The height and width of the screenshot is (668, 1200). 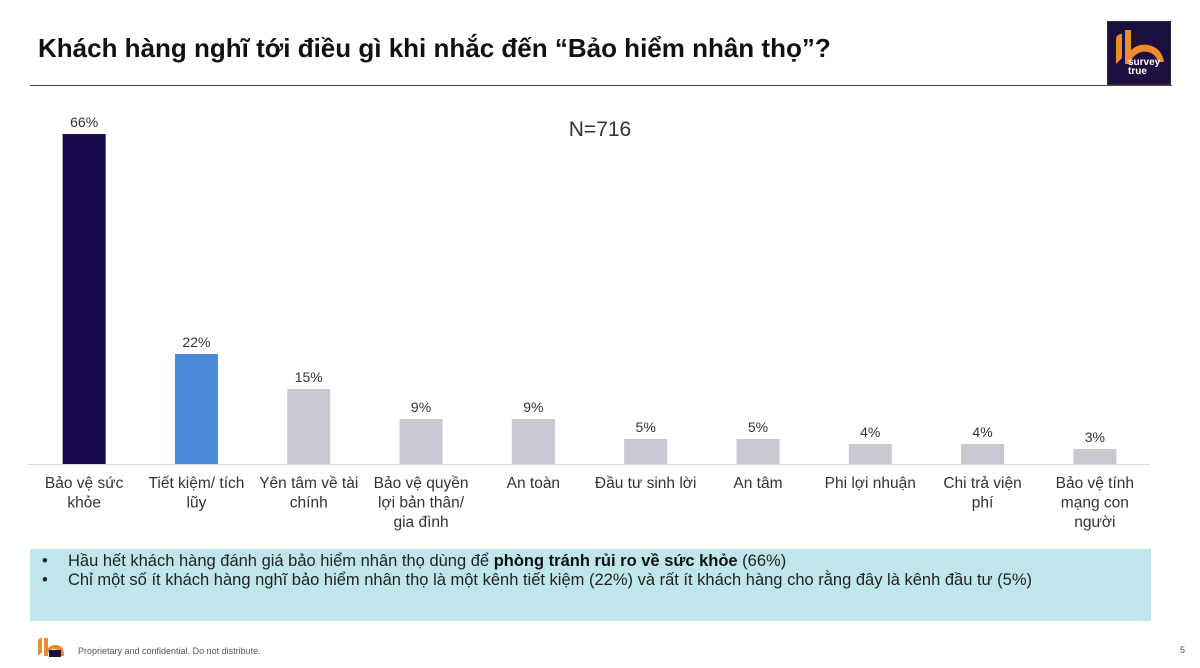 I want to click on category-label-line: chính, so click(x=309, y=503).